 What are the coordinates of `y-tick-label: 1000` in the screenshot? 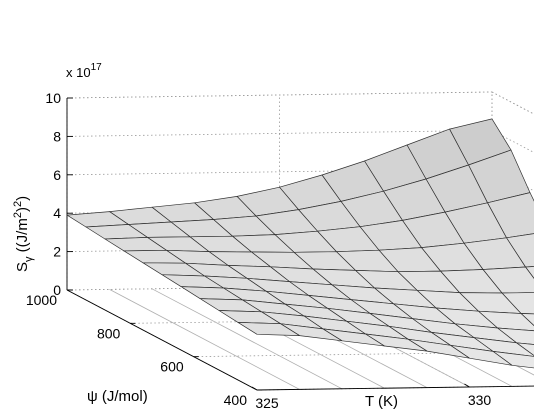 It's located at (41, 300).